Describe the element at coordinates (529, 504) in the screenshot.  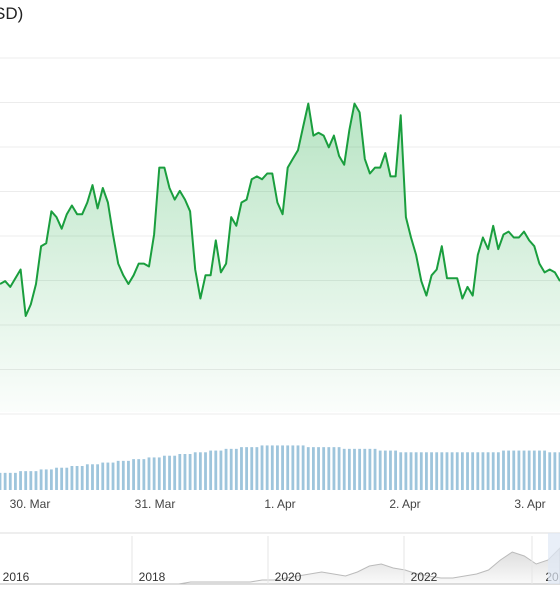
I see `x-tick-label: 3. Apr` at that location.